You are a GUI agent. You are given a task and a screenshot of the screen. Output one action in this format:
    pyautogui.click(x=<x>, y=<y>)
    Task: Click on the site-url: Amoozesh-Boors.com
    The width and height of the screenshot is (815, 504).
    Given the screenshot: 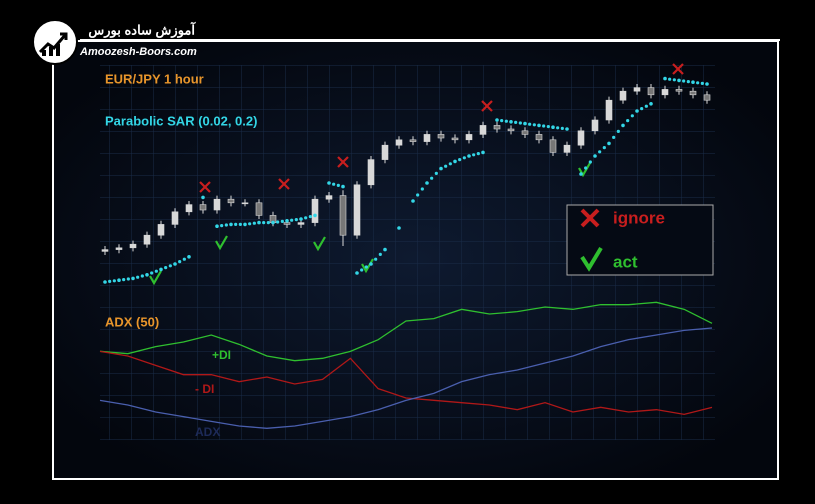 What is the action you would take?
    pyautogui.click(x=138, y=52)
    